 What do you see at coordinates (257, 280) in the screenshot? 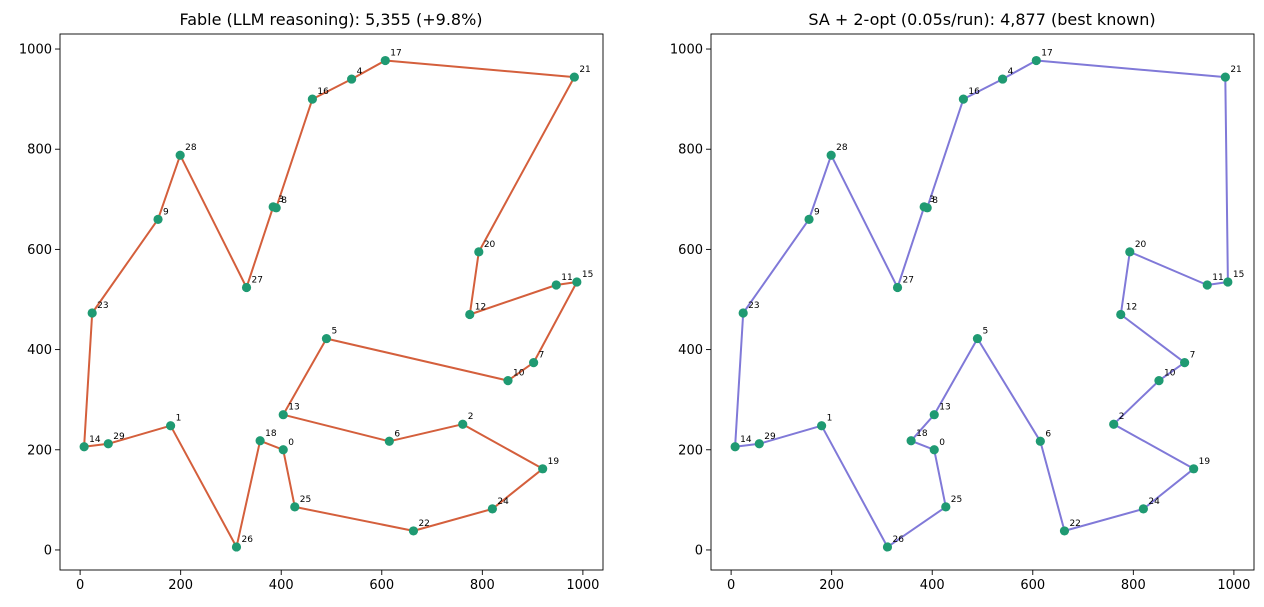
I see `city-label-27: 27` at bounding box center [257, 280].